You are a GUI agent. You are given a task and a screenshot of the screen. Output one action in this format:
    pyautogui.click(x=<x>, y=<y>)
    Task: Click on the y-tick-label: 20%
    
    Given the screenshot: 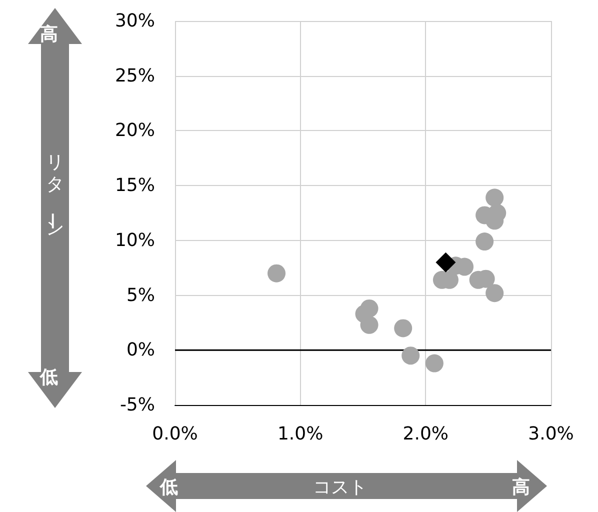 What is the action you would take?
    pyautogui.click(x=134, y=131)
    